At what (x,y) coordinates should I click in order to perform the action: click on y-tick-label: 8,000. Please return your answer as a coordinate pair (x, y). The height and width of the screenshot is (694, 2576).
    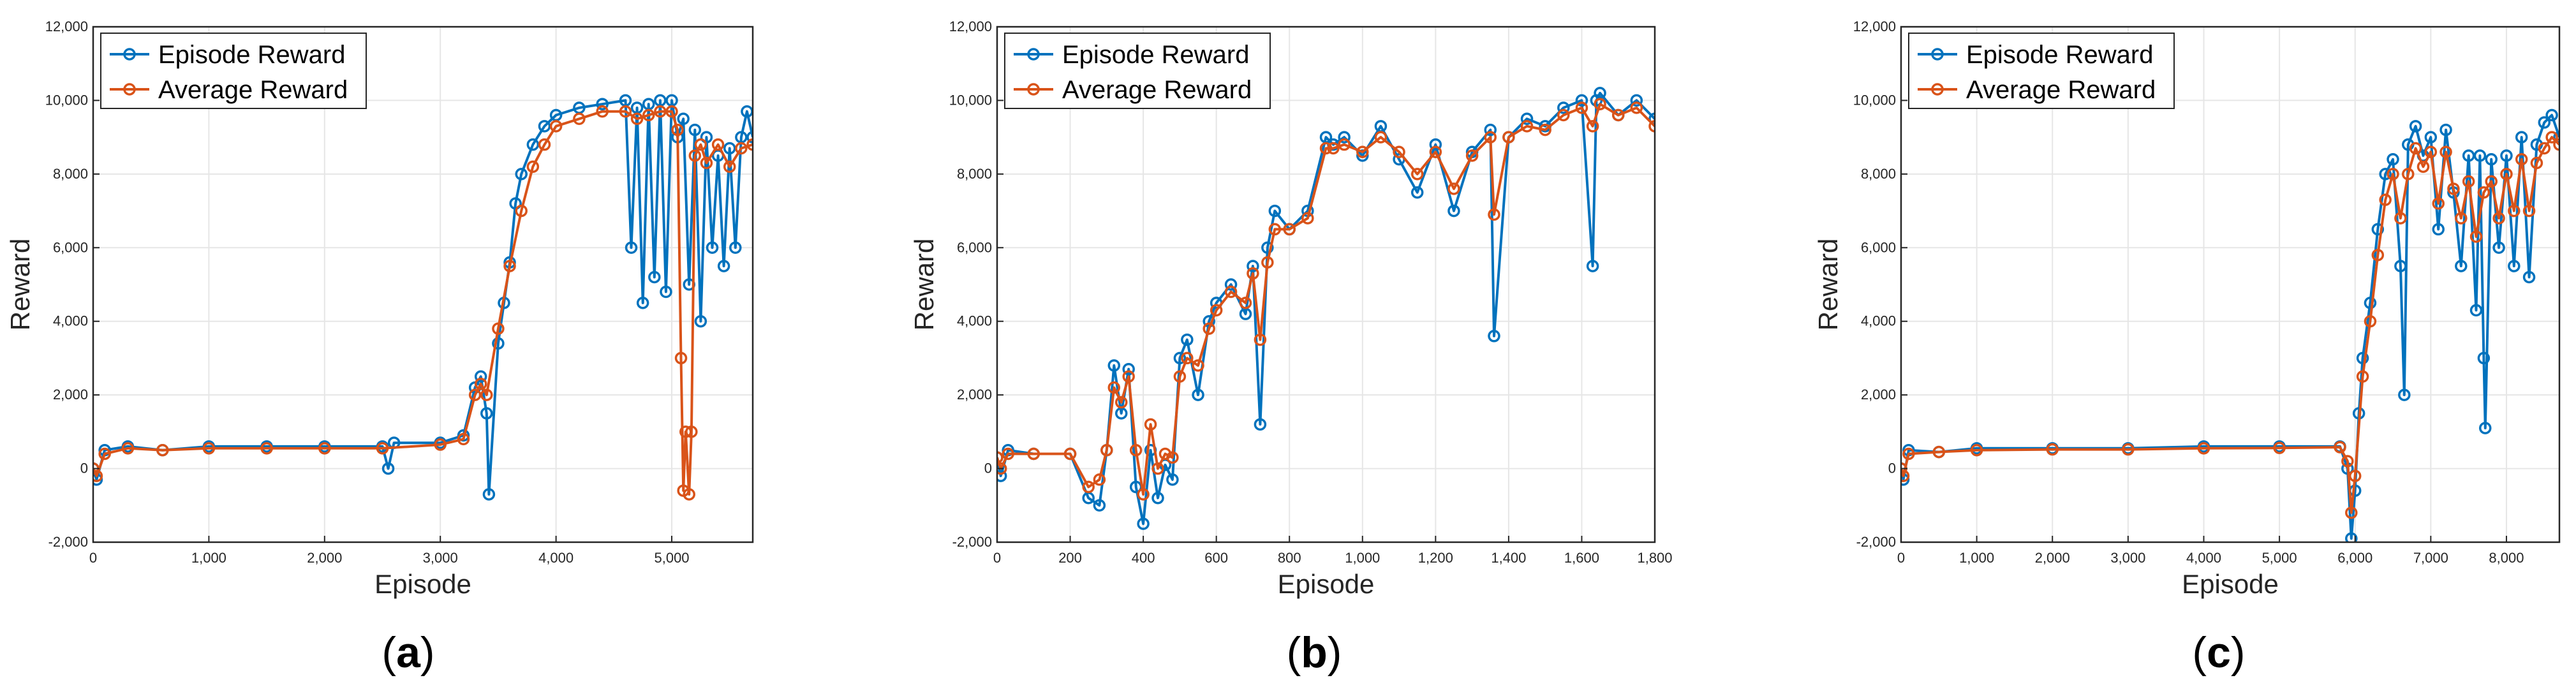
    Looking at the image, I should click on (70, 174).